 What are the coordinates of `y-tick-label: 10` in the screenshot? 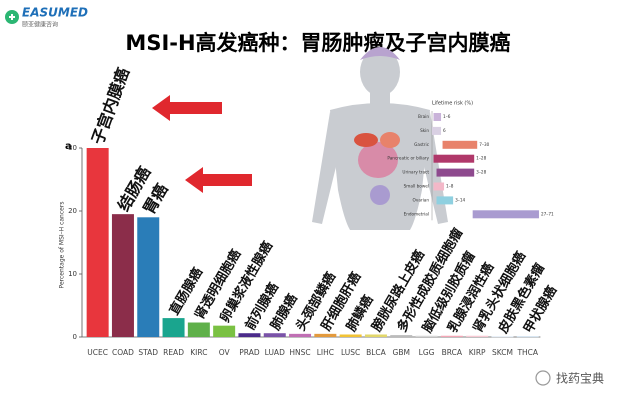 It's located at (72, 274).